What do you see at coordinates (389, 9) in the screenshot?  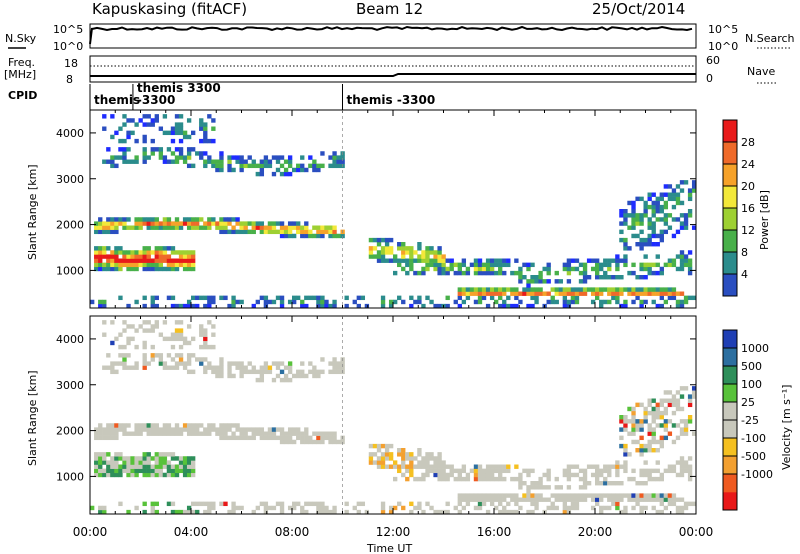 I see `beam-title: Beam 12` at bounding box center [389, 9].